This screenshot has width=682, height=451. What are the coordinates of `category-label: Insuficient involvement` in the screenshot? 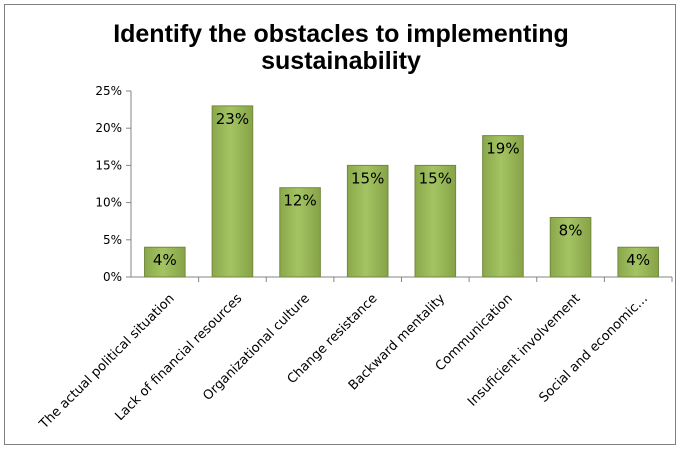 It's located at (524, 350).